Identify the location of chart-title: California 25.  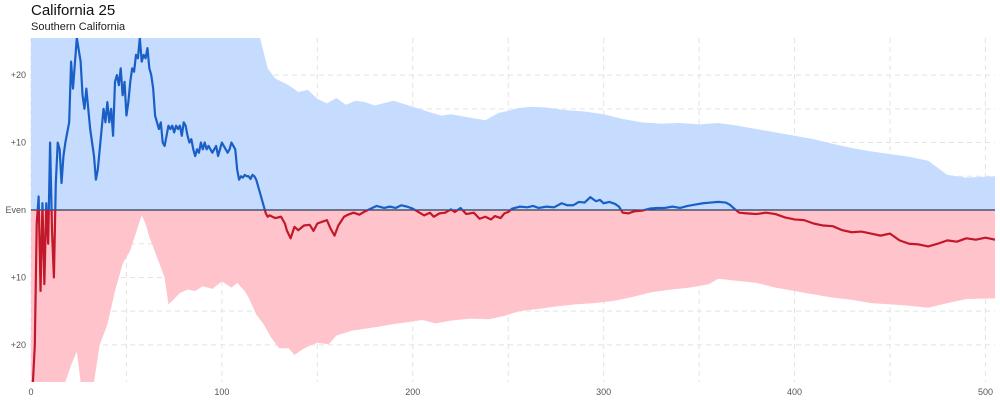
(73, 10).